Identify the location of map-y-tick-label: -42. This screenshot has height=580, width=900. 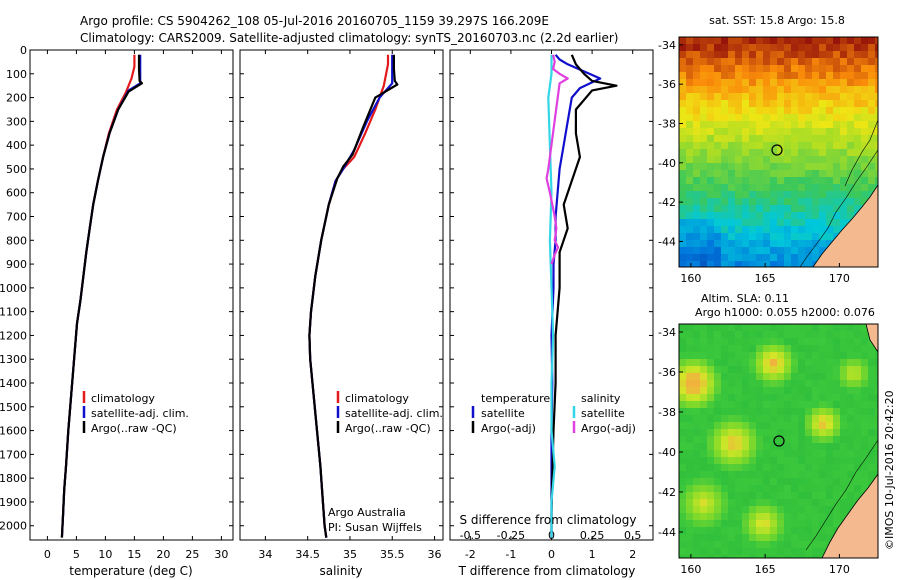
(667, 492).